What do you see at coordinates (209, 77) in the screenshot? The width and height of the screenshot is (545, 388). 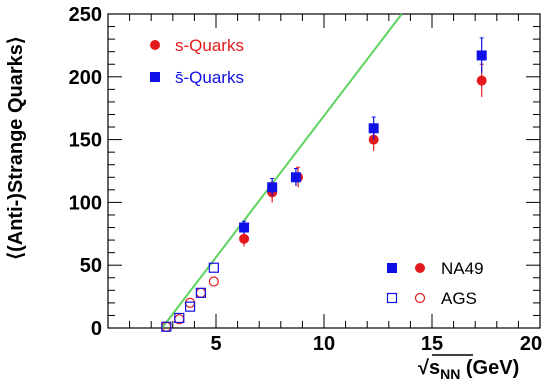 I see `legend-label: s̄-Quarks` at bounding box center [209, 77].